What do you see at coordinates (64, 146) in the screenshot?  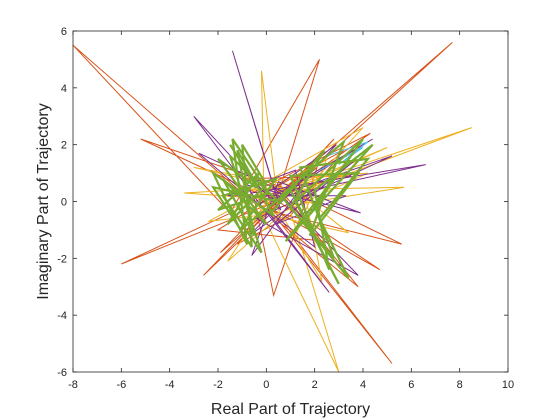 I see `y-tick-label: 2` at bounding box center [64, 146].